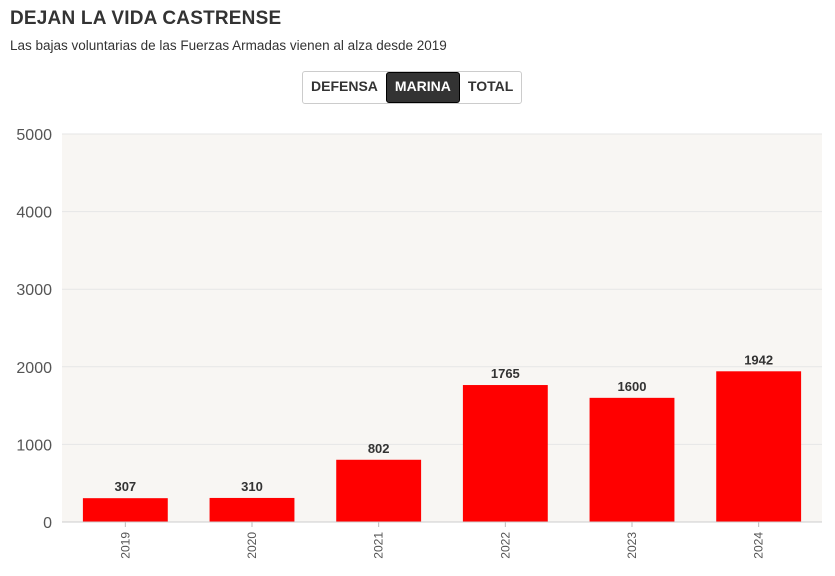 The image size is (835, 576). I want to click on y-tick-label: 3000, so click(34, 290).